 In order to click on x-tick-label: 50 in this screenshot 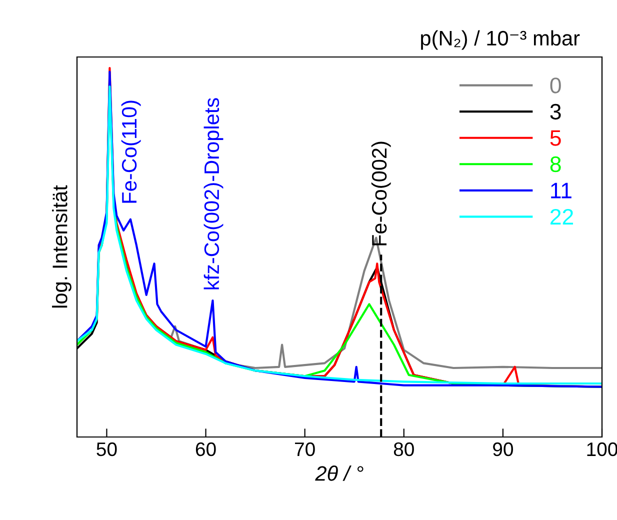, I will do `click(106, 449)`.